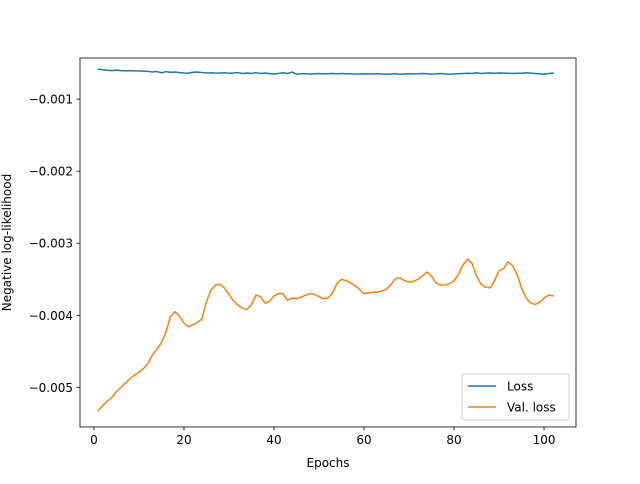 The width and height of the screenshot is (640, 484). What do you see at coordinates (515, 397) in the screenshot?
I see `legend: Loss Val. loss` at bounding box center [515, 397].